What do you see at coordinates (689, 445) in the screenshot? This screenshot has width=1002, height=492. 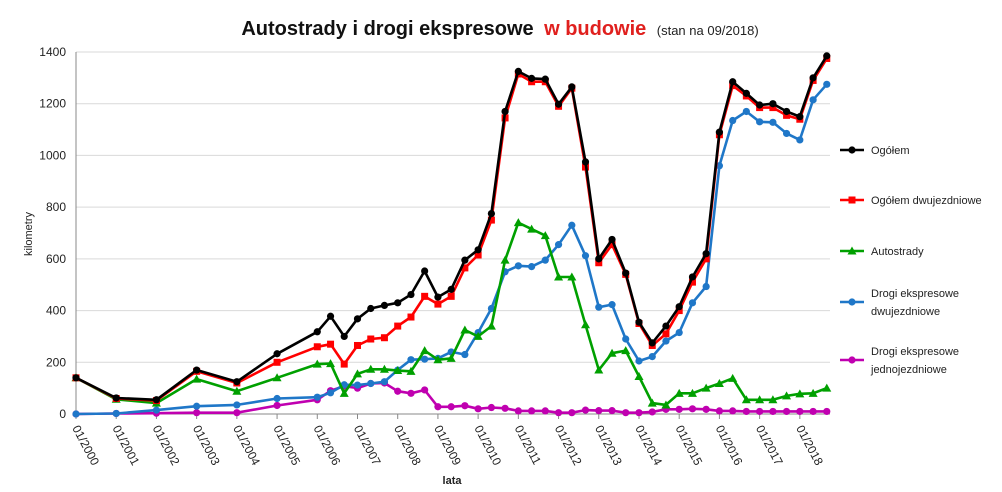 I see `x-tick-label: 01/2015` at bounding box center [689, 445].